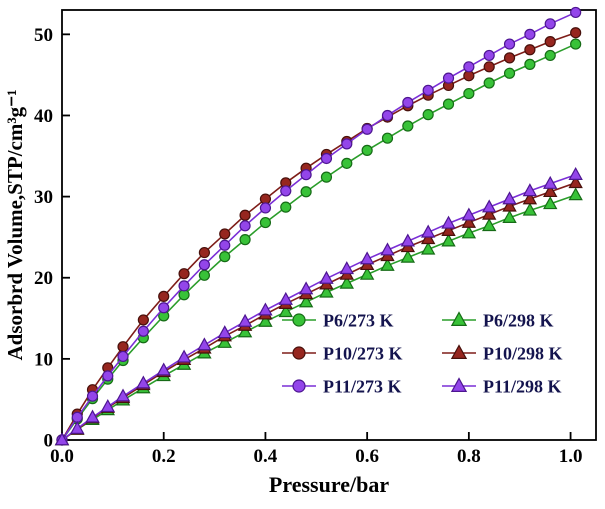 The height and width of the screenshot is (509, 605). I want to click on y-tick-label: 20, so click(43, 278).